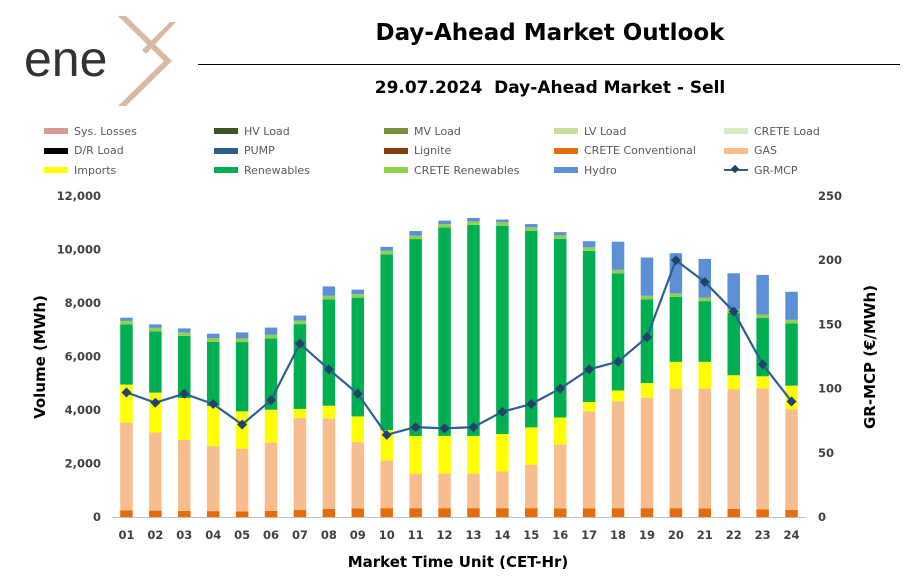 The width and height of the screenshot is (904, 578). I want to click on y-tick-label: 6,000, so click(83, 357).